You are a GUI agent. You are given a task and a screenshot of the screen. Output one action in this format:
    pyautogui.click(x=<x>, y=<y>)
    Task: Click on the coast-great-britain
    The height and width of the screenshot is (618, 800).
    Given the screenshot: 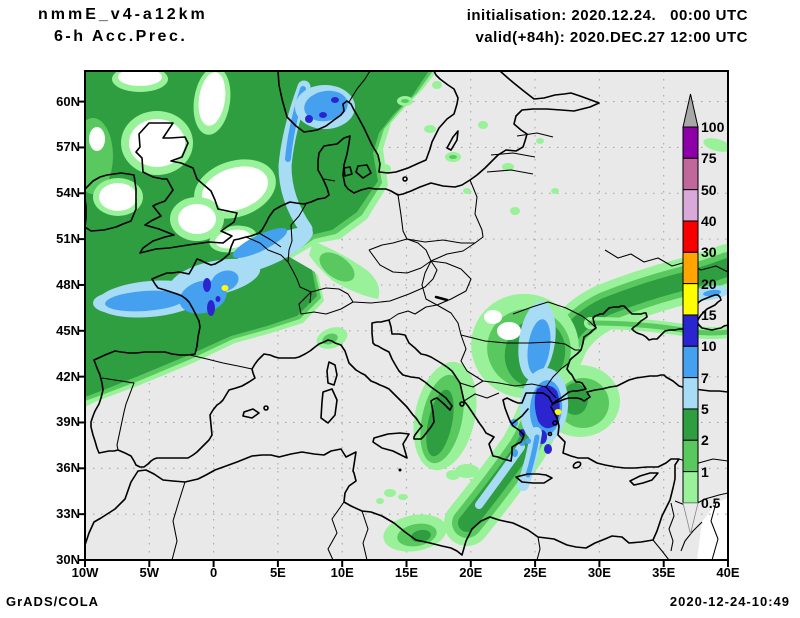 What is the action you would take?
    pyautogui.click(x=186, y=188)
    